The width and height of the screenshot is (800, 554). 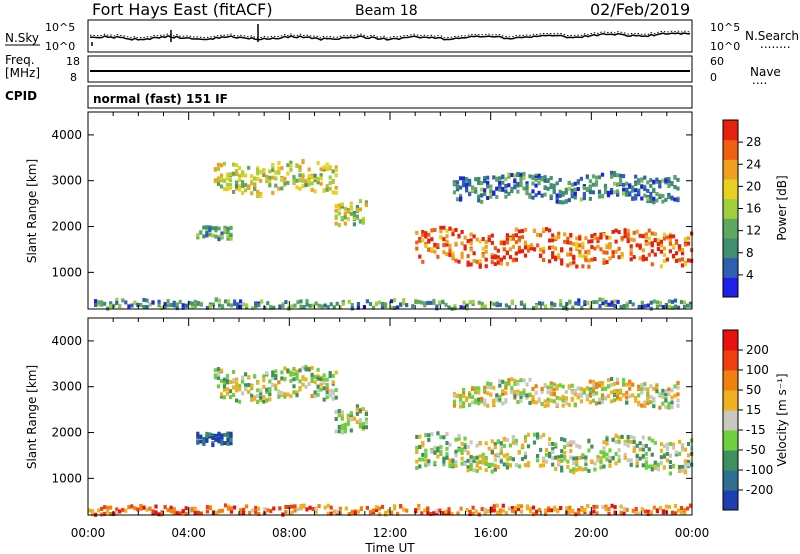 I want to click on y-tick-label: 1000, so click(x=66, y=272).